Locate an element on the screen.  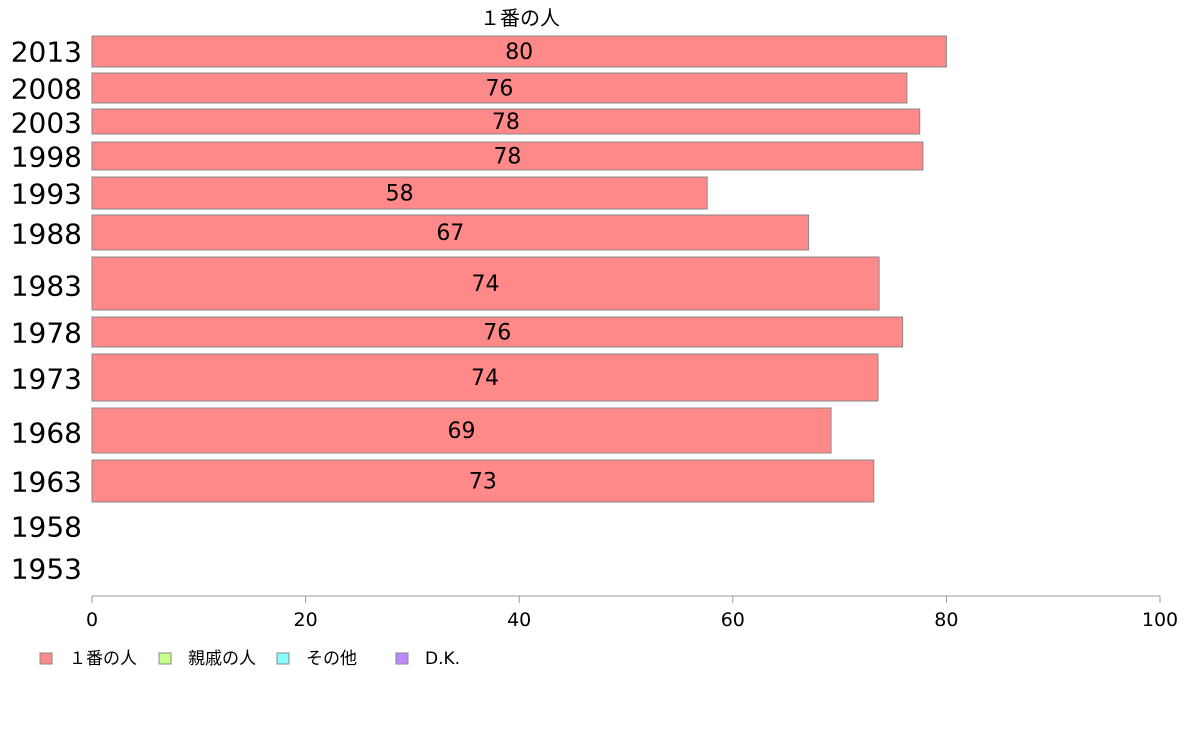
year-label: 1983 is located at coordinates (46, 286).